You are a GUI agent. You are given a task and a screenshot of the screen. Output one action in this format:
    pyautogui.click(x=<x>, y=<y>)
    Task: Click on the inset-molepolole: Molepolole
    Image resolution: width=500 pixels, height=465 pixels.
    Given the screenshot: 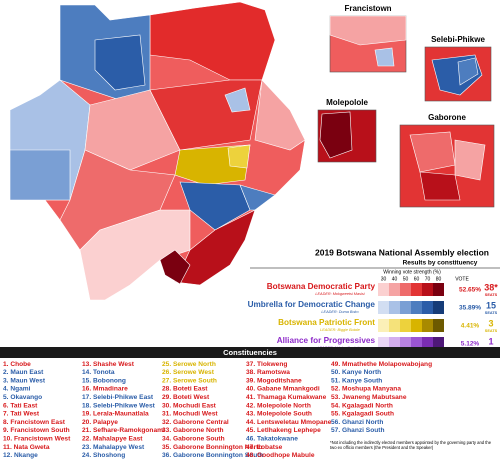 What is the action you would take?
    pyautogui.click(x=347, y=130)
    